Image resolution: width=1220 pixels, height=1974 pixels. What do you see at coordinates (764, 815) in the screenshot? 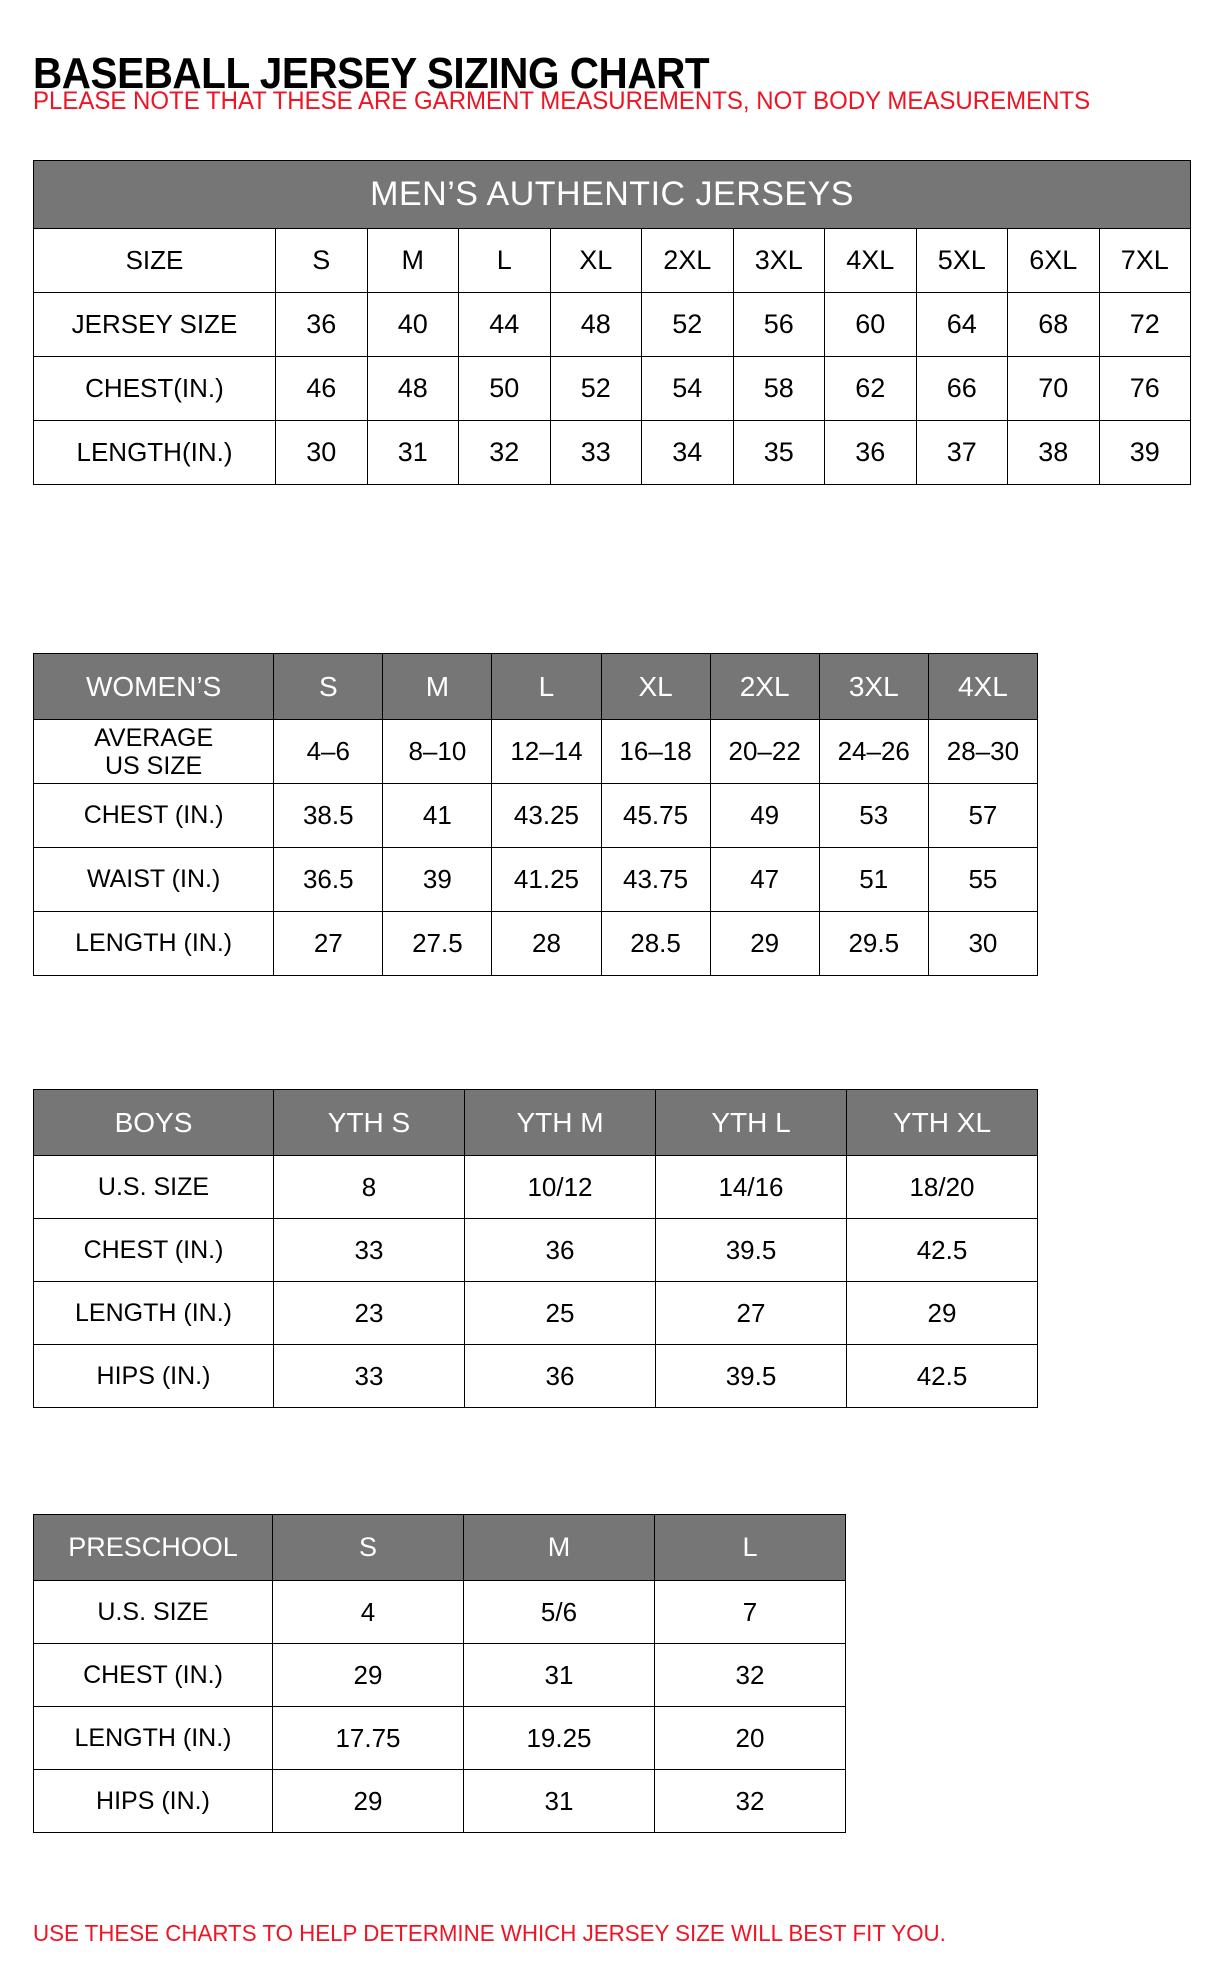
I see `table-cell: 49` at bounding box center [764, 815].